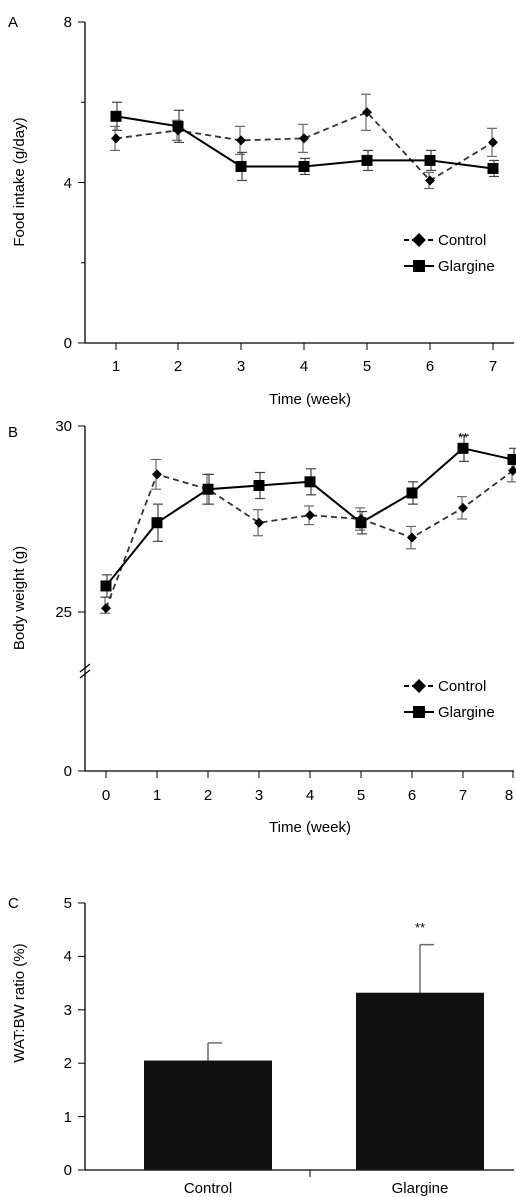 The image size is (516, 1197). Describe the element at coordinates (420, 1081) in the screenshot. I see `panel-c-bar-glargine` at that location.